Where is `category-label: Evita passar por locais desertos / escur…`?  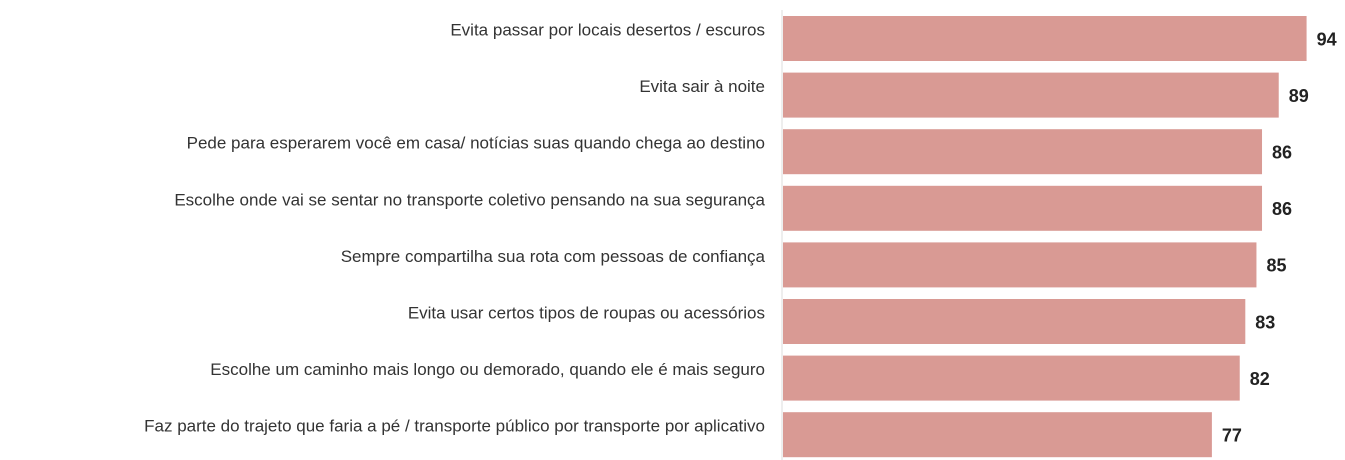 category-label: Evita passar por locais desertos / escur… is located at coordinates (607, 29).